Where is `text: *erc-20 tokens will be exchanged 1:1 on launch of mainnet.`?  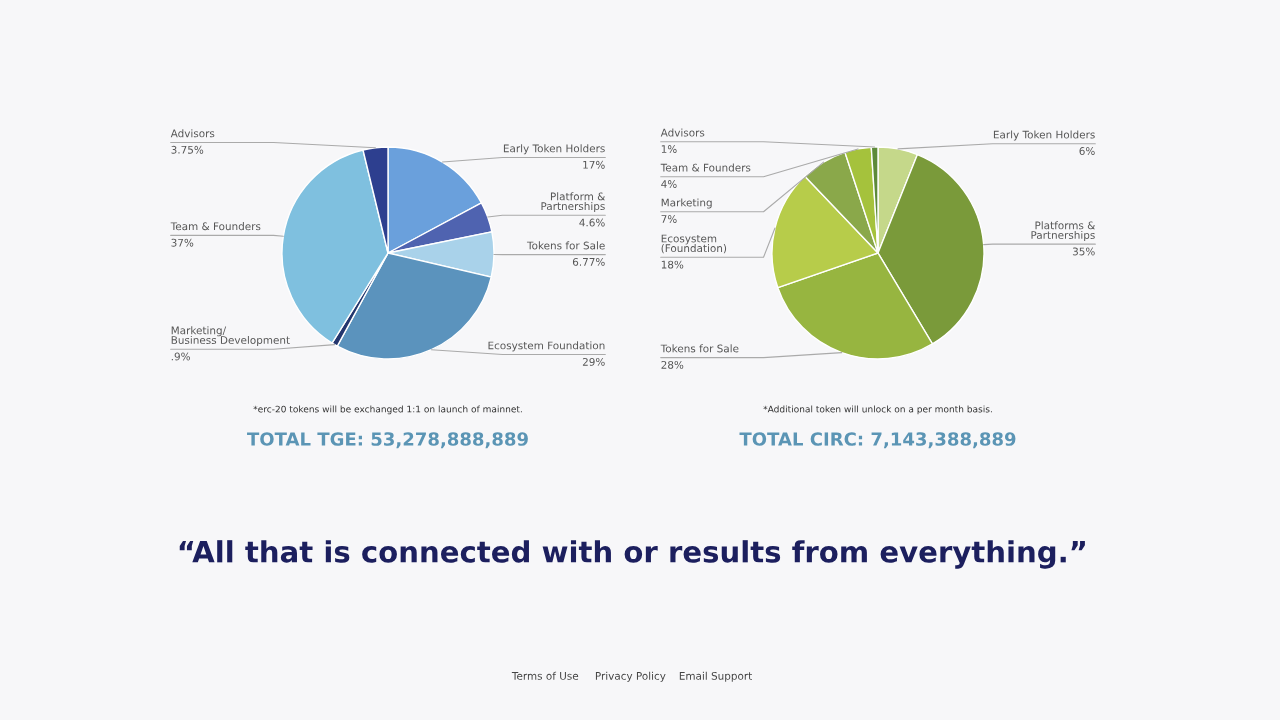
text: *erc-20 tokens will be exchanged 1:1 on launch of mainnet. is located at coordinates (387, 410).